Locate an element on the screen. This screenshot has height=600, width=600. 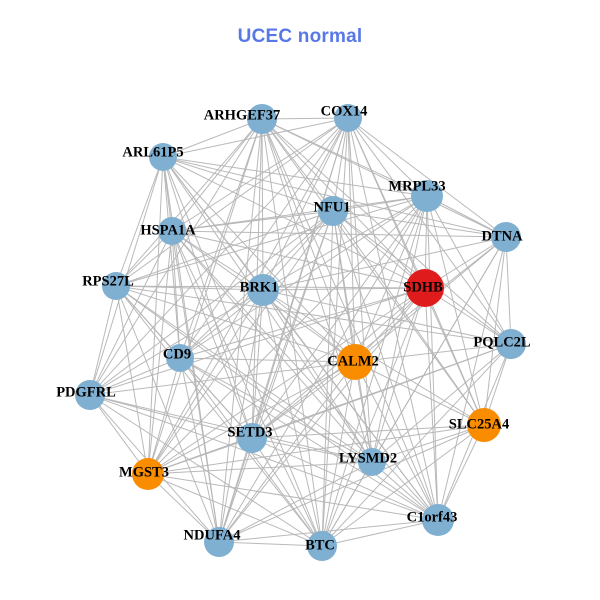
graph-node-label-btc: BTC is located at coordinates (320, 545).